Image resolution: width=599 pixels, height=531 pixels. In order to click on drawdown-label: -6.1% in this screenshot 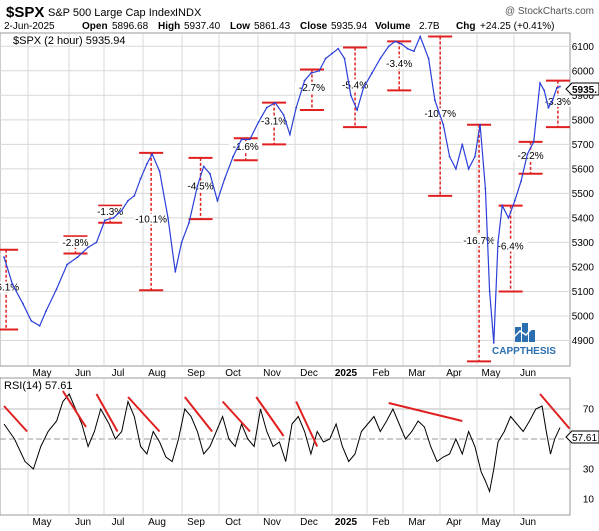, I will do `click(9, 288)`.